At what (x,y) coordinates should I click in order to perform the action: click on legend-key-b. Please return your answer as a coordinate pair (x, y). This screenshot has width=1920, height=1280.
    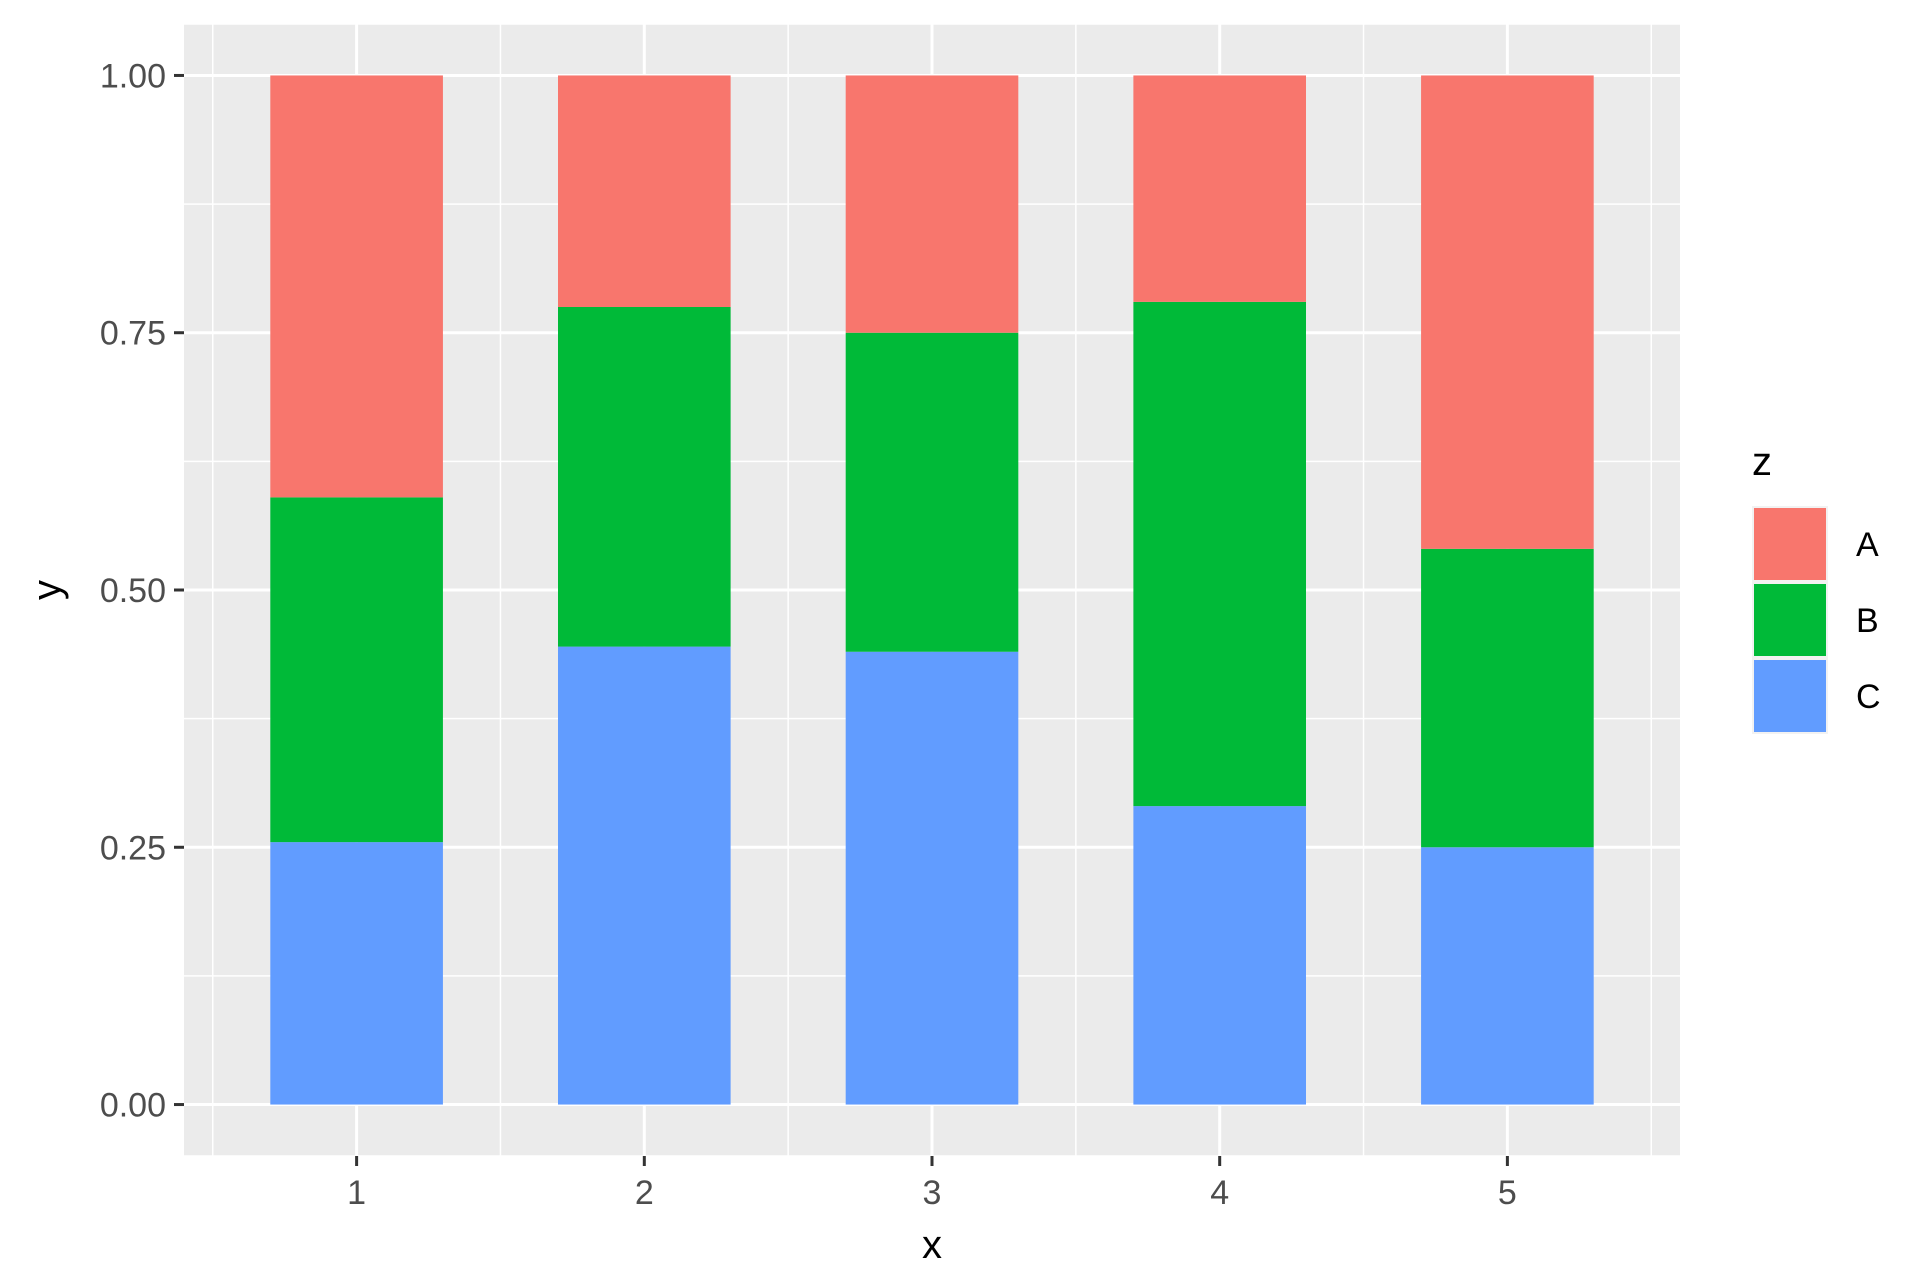
    Looking at the image, I should click on (1790, 620).